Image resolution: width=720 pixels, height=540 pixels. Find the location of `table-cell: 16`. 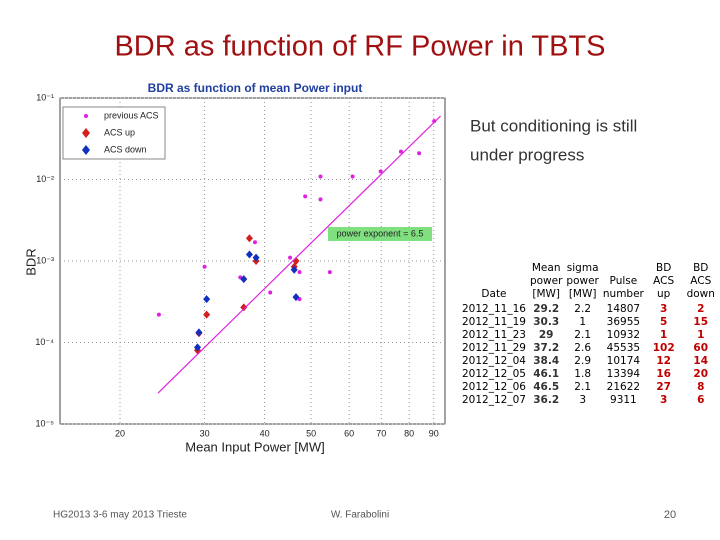

table-cell: 16 is located at coordinates (663, 374).